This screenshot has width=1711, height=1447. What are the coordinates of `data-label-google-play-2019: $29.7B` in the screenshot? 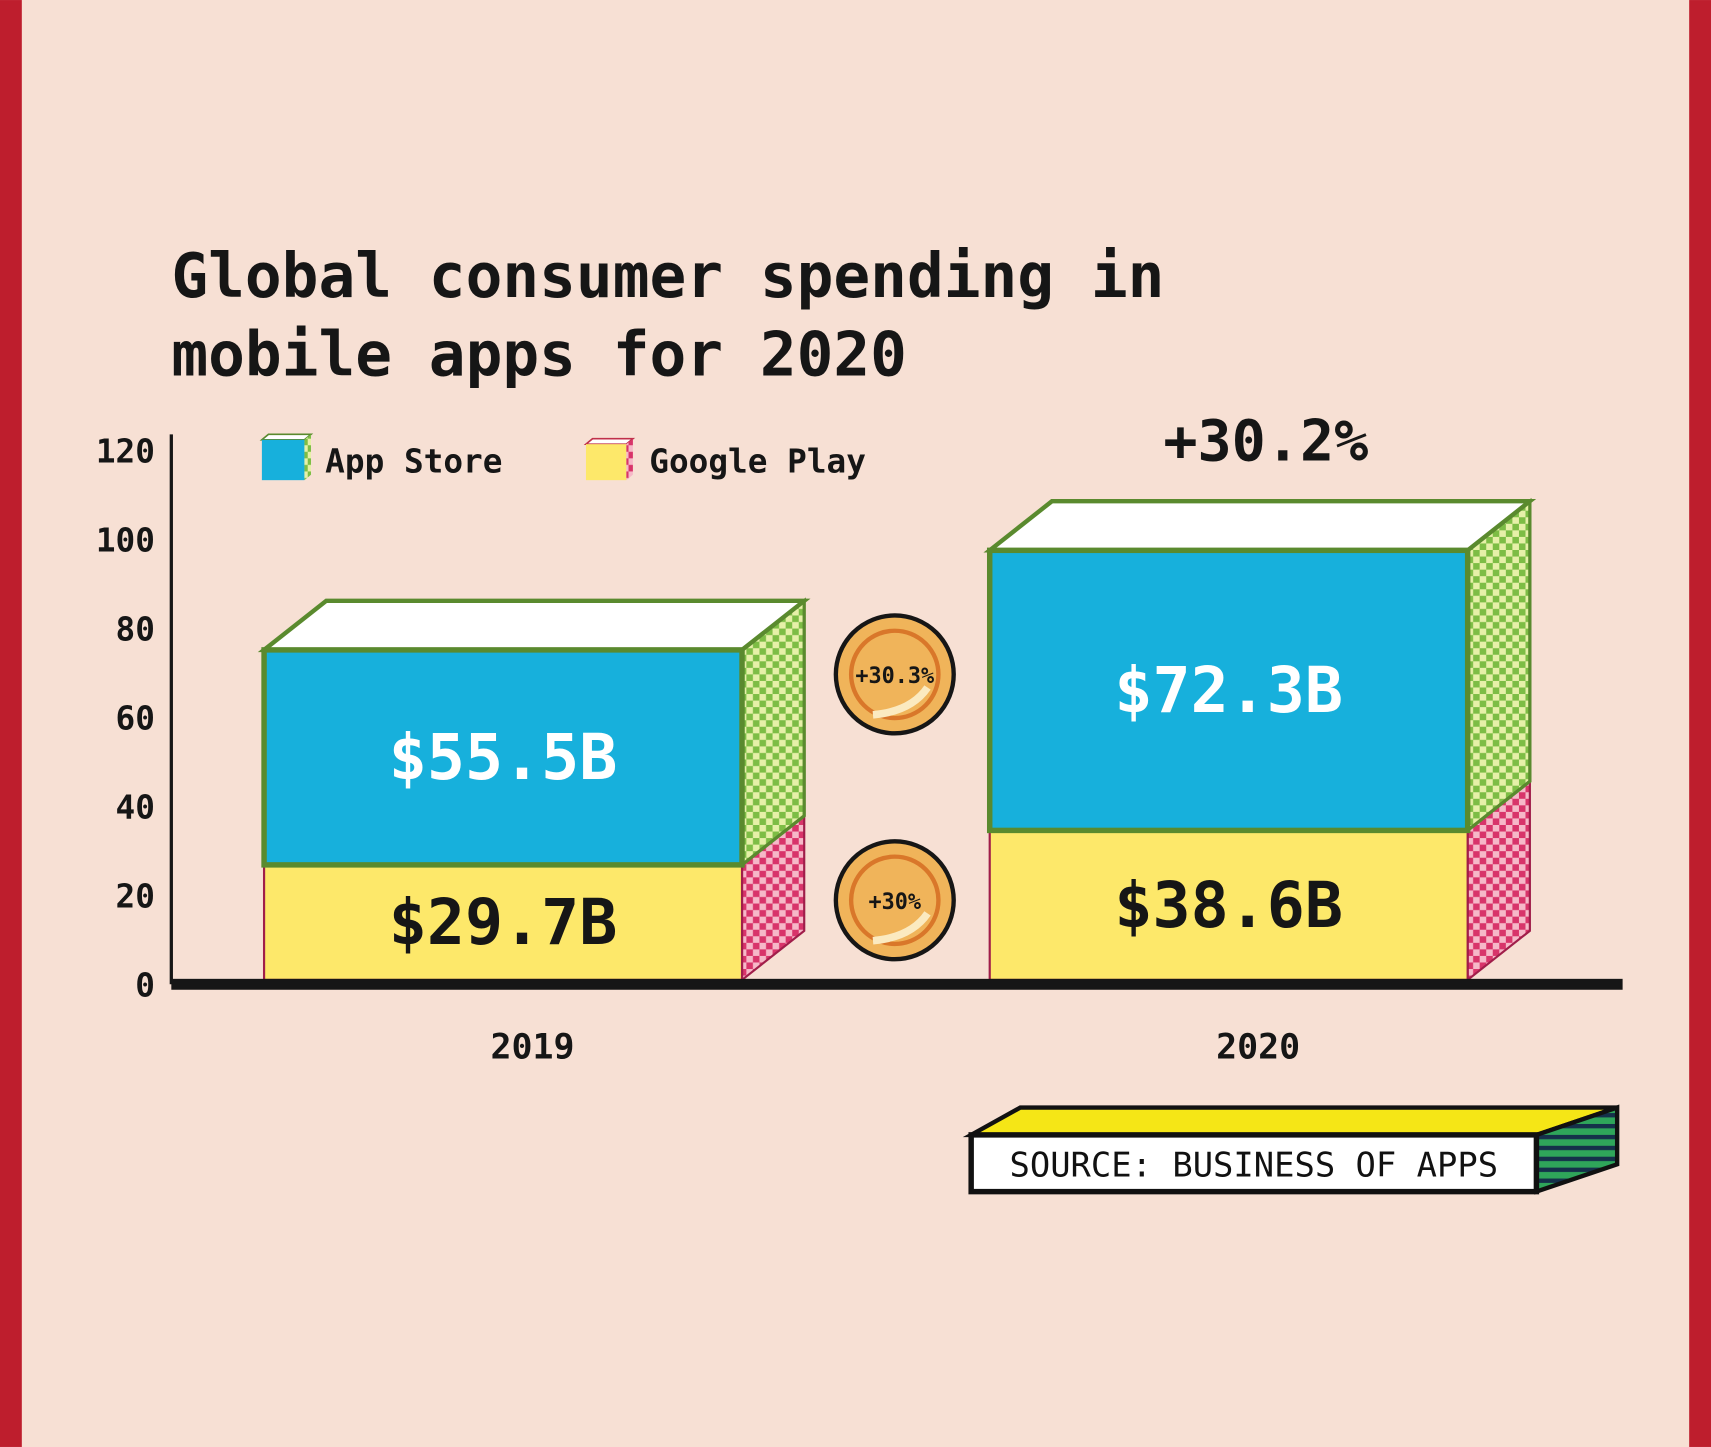 It's located at (503, 922).